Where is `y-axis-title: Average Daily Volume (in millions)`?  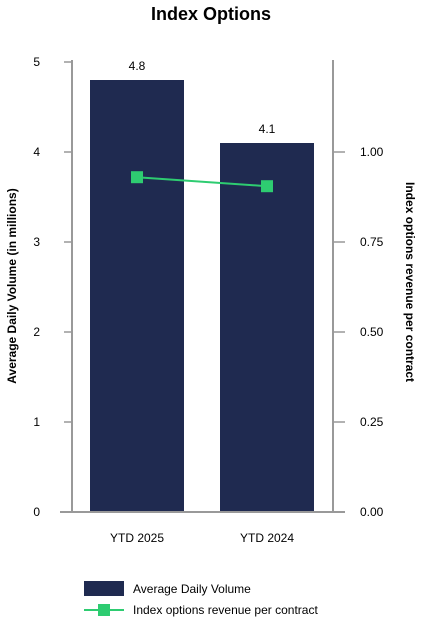
y-axis-title: Average Daily Volume (in millions) is located at coordinates (12, 285).